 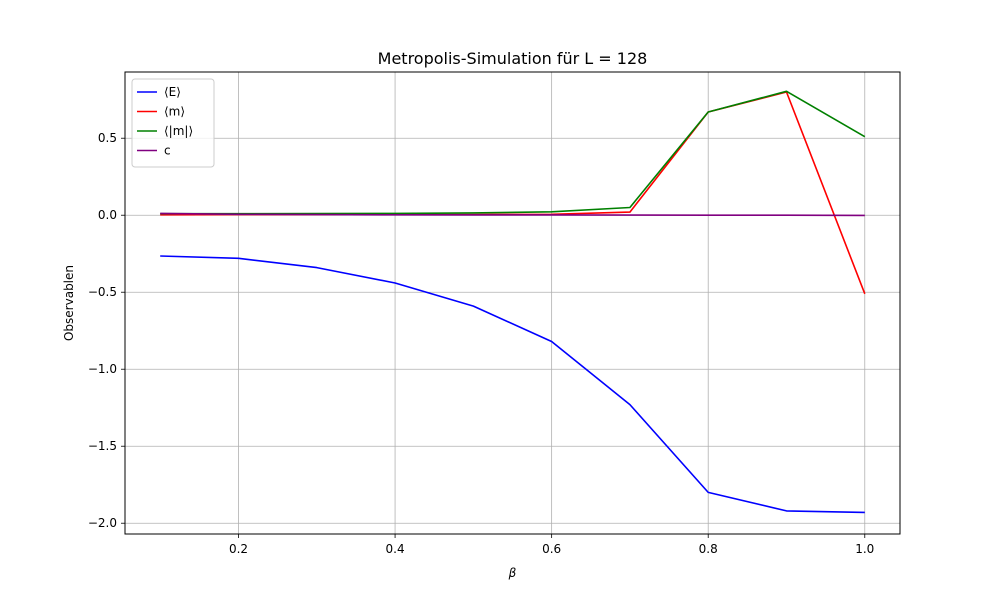 I want to click on legend-label: c, so click(x=167, y=151).